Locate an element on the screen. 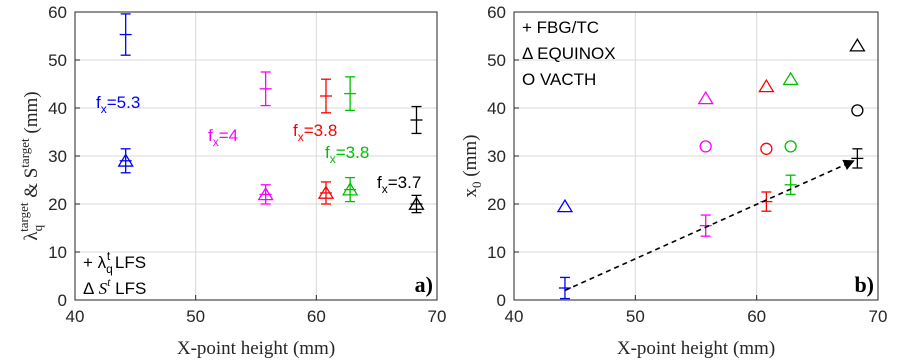 The height and width of the screenshot is (363, 900). panel-a-x-tick-label: 40 is located at coordinates (75, 316).